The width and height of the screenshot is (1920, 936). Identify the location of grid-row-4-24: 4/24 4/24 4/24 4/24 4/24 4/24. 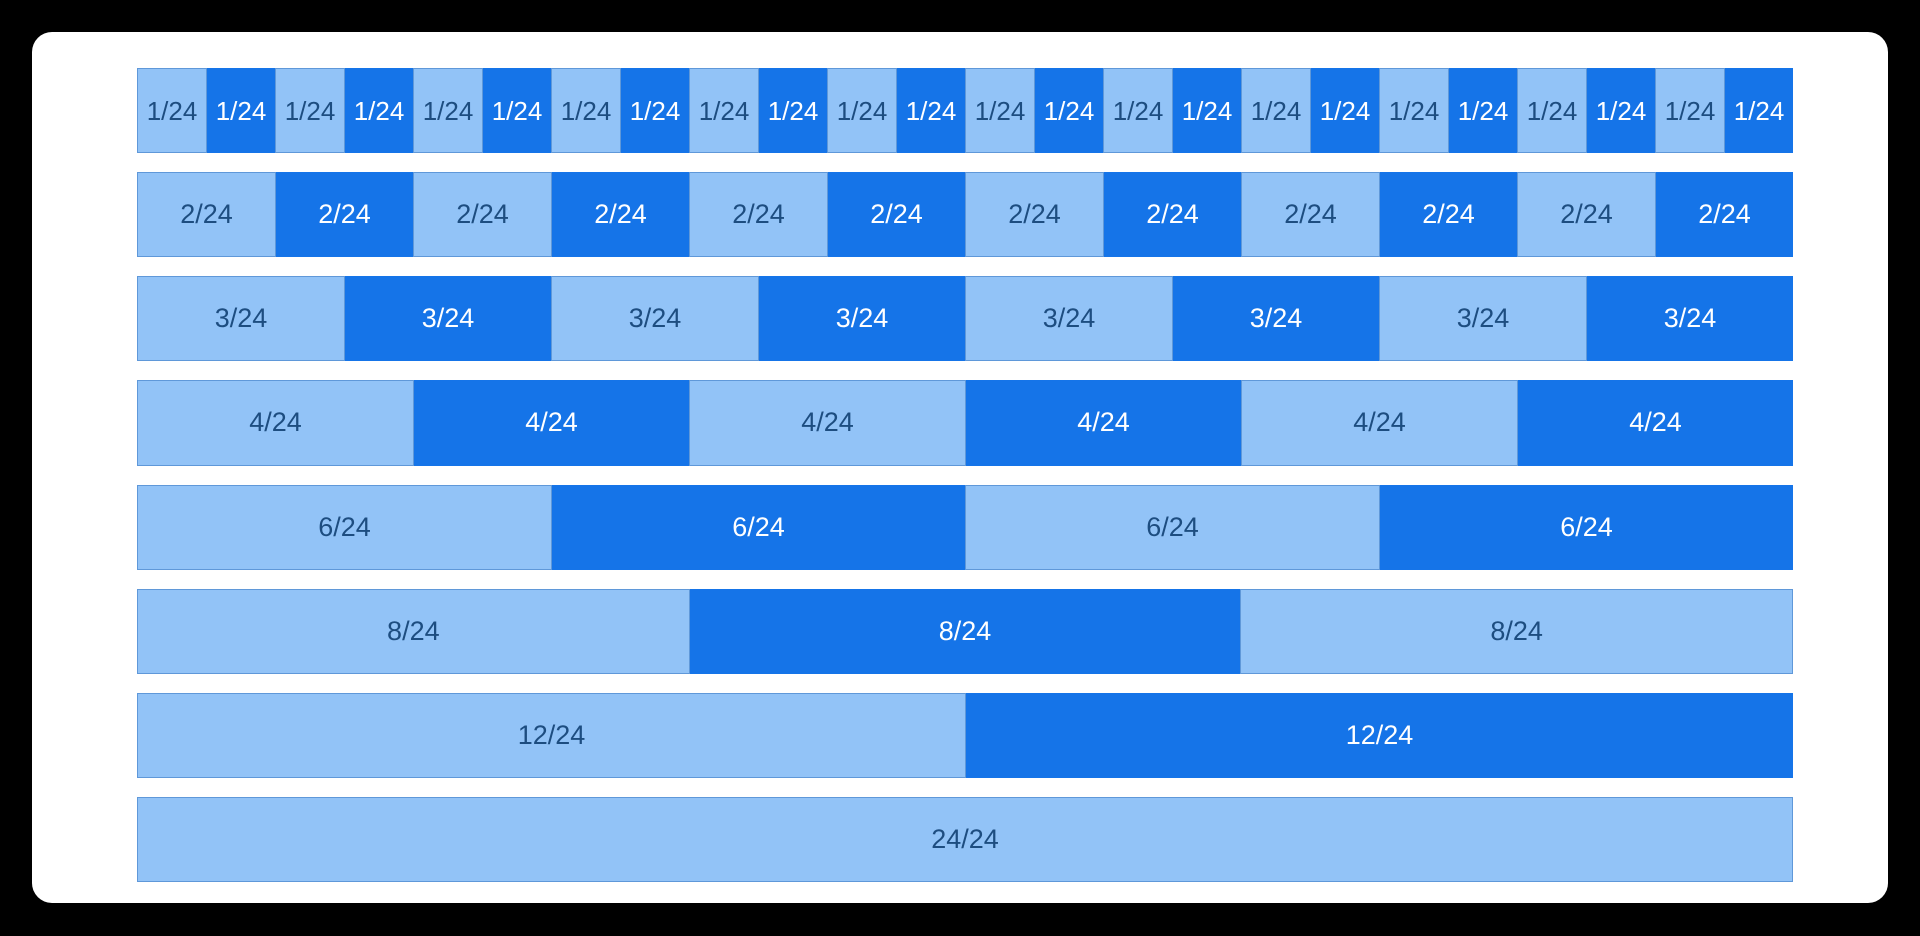
(965, 423).